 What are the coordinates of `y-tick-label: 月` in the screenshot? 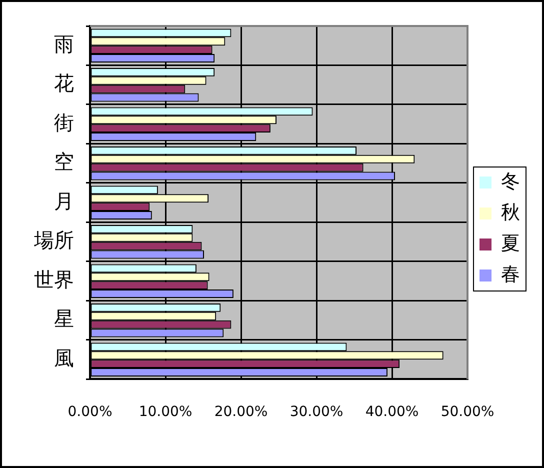 It's located at (64, 200).